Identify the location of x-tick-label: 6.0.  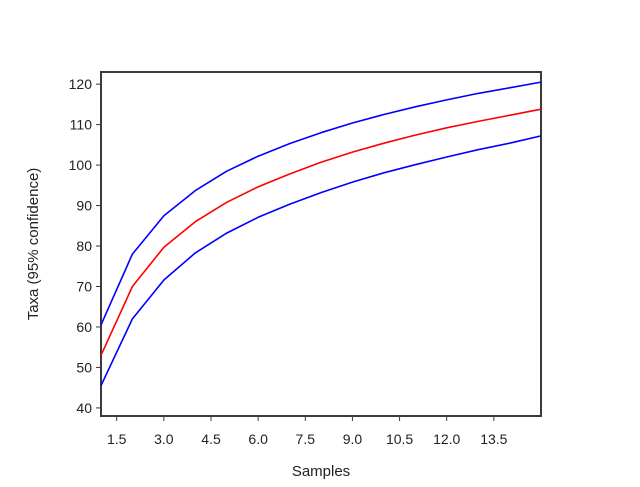
(258, 439).